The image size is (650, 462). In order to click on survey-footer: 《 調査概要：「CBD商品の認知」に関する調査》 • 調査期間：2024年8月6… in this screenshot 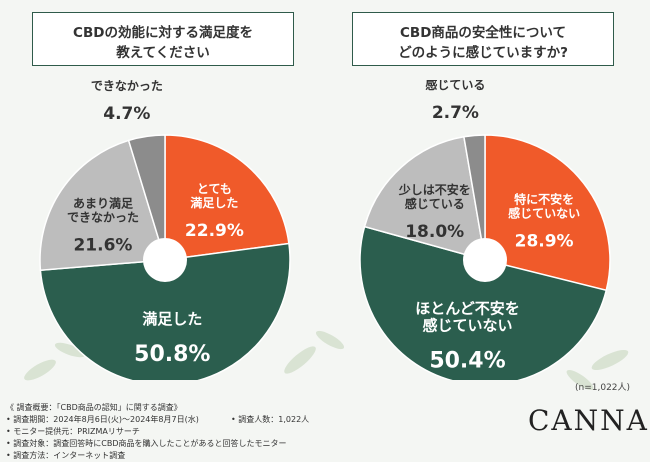, I will do `click(226, 432)`.